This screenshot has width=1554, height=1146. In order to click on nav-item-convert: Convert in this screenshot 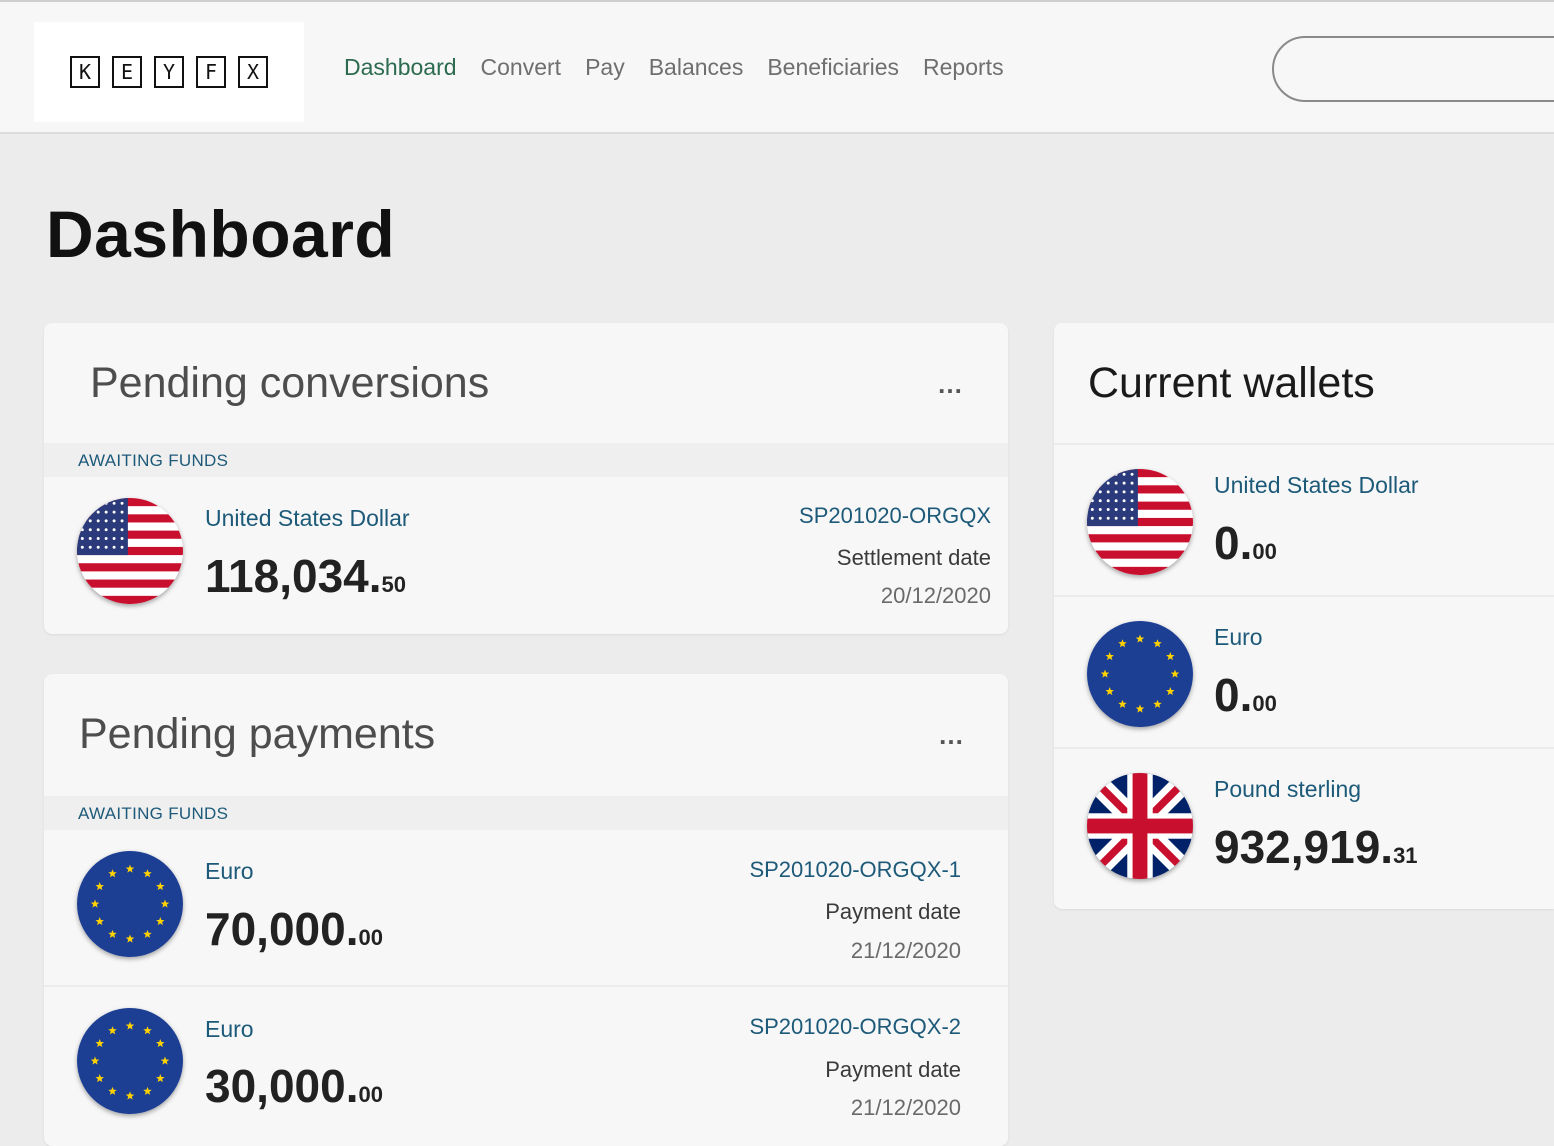, I will do `click(521, 67)`.